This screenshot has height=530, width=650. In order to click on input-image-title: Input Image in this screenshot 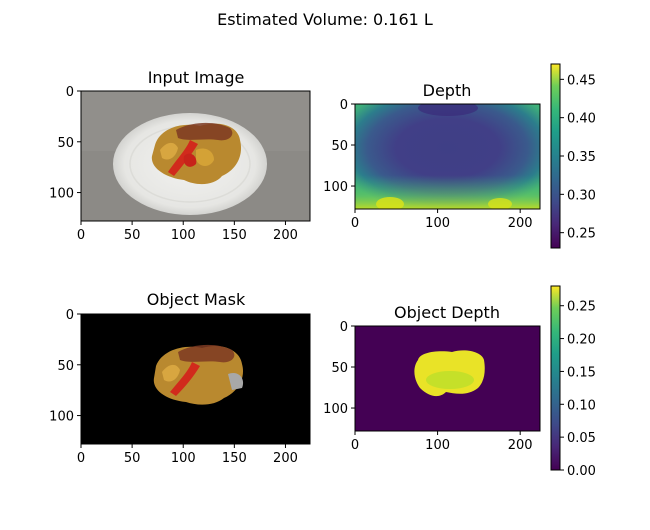, I will do `click(196, 77)`.